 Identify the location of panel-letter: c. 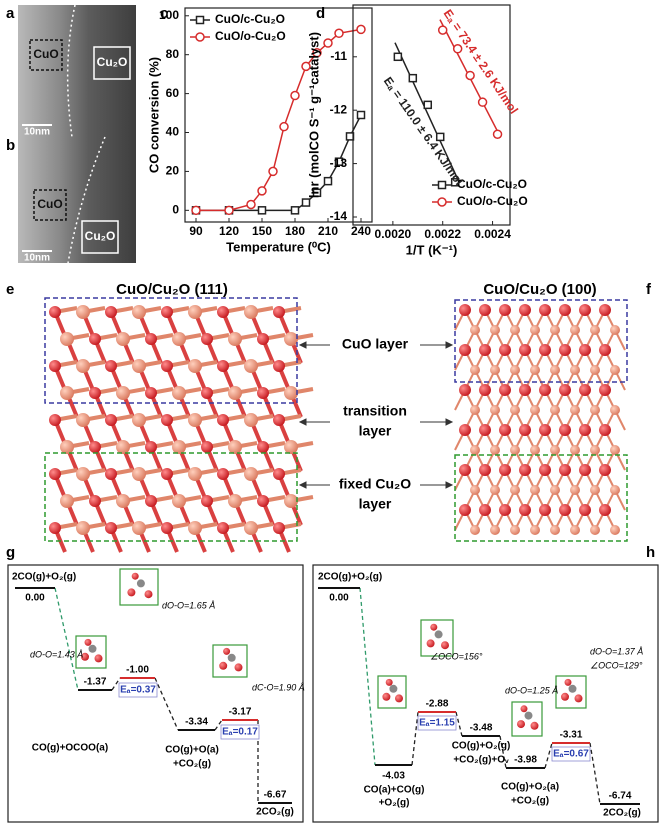
(164, 13).